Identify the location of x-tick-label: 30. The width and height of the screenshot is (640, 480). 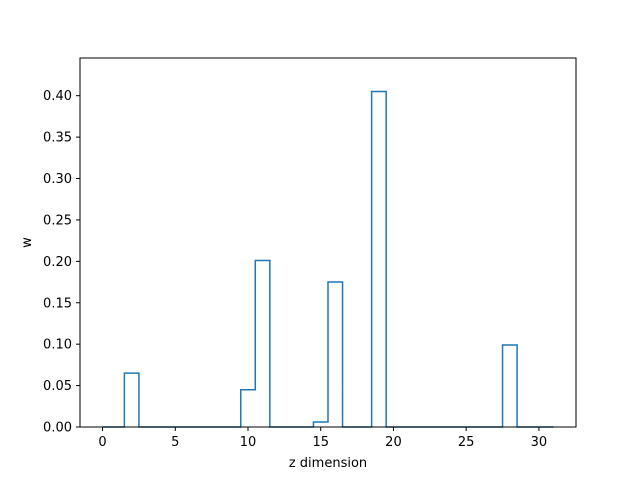
(539, 442).